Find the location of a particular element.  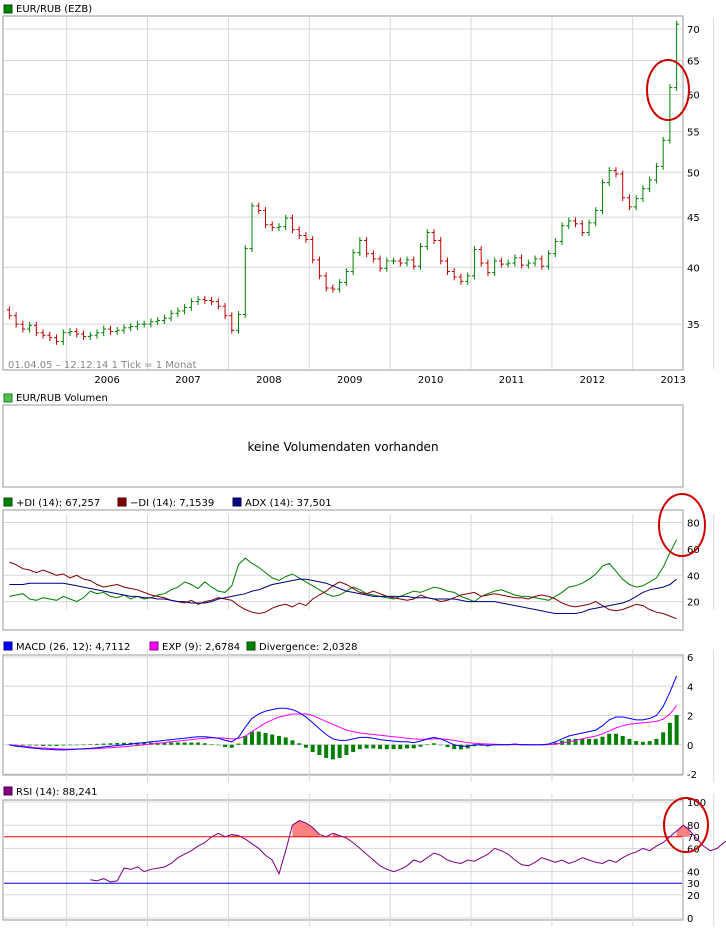

dmi-y-axis: 20 40 60 80 is located at coordinates (693, 564).